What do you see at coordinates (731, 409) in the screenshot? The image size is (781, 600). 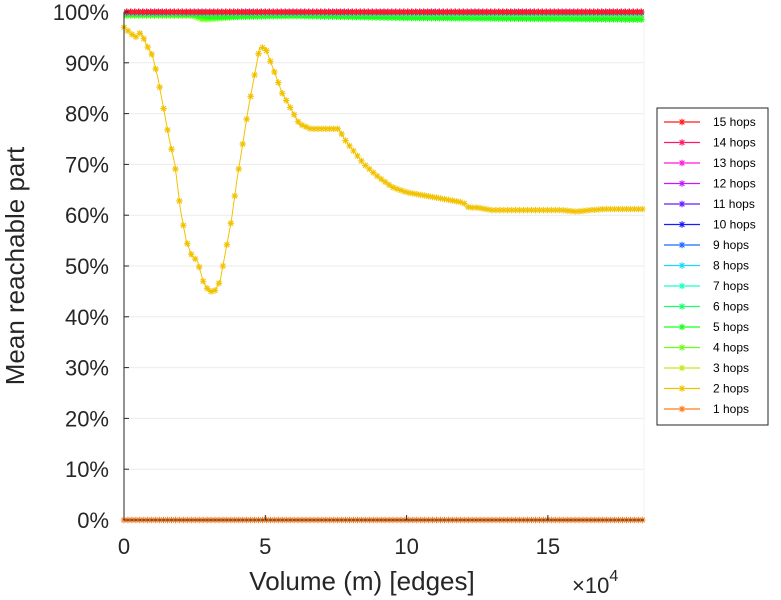 I see `legend-label: 1 hops` at bounding box center [731, 409].